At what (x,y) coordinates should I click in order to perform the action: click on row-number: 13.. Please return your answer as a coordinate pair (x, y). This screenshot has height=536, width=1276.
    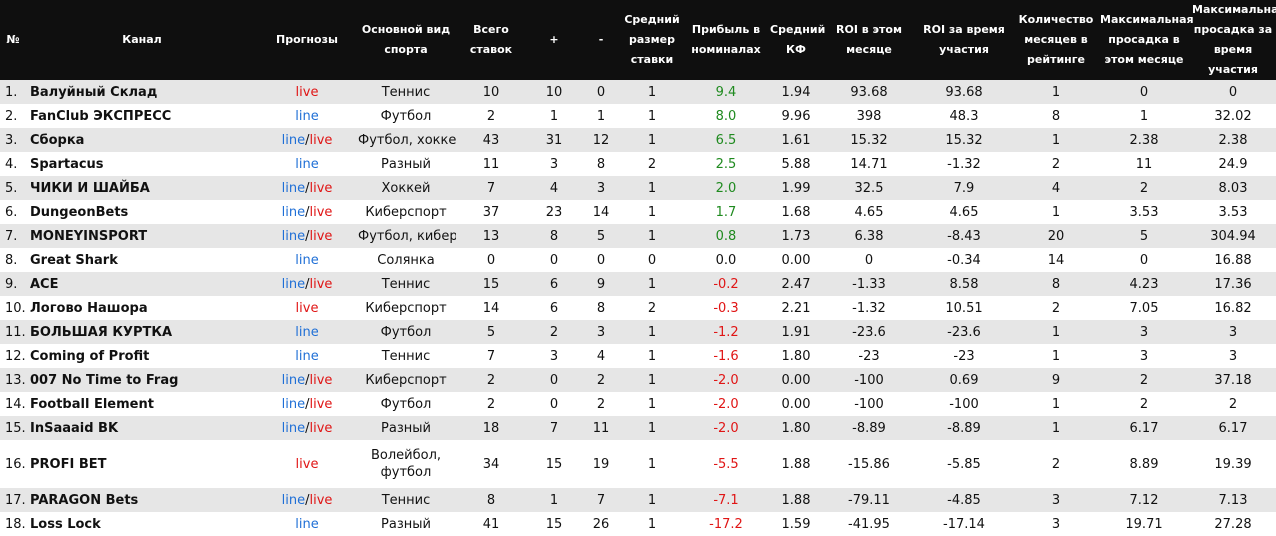
    Looking at the image, I should click on (13, 380).